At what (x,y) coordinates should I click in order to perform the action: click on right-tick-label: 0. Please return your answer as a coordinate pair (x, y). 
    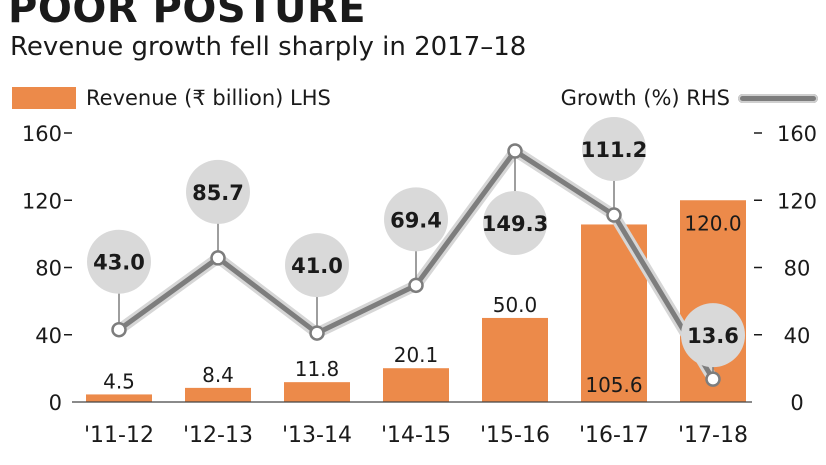
    Looking at the image, I should click on (796, 403).